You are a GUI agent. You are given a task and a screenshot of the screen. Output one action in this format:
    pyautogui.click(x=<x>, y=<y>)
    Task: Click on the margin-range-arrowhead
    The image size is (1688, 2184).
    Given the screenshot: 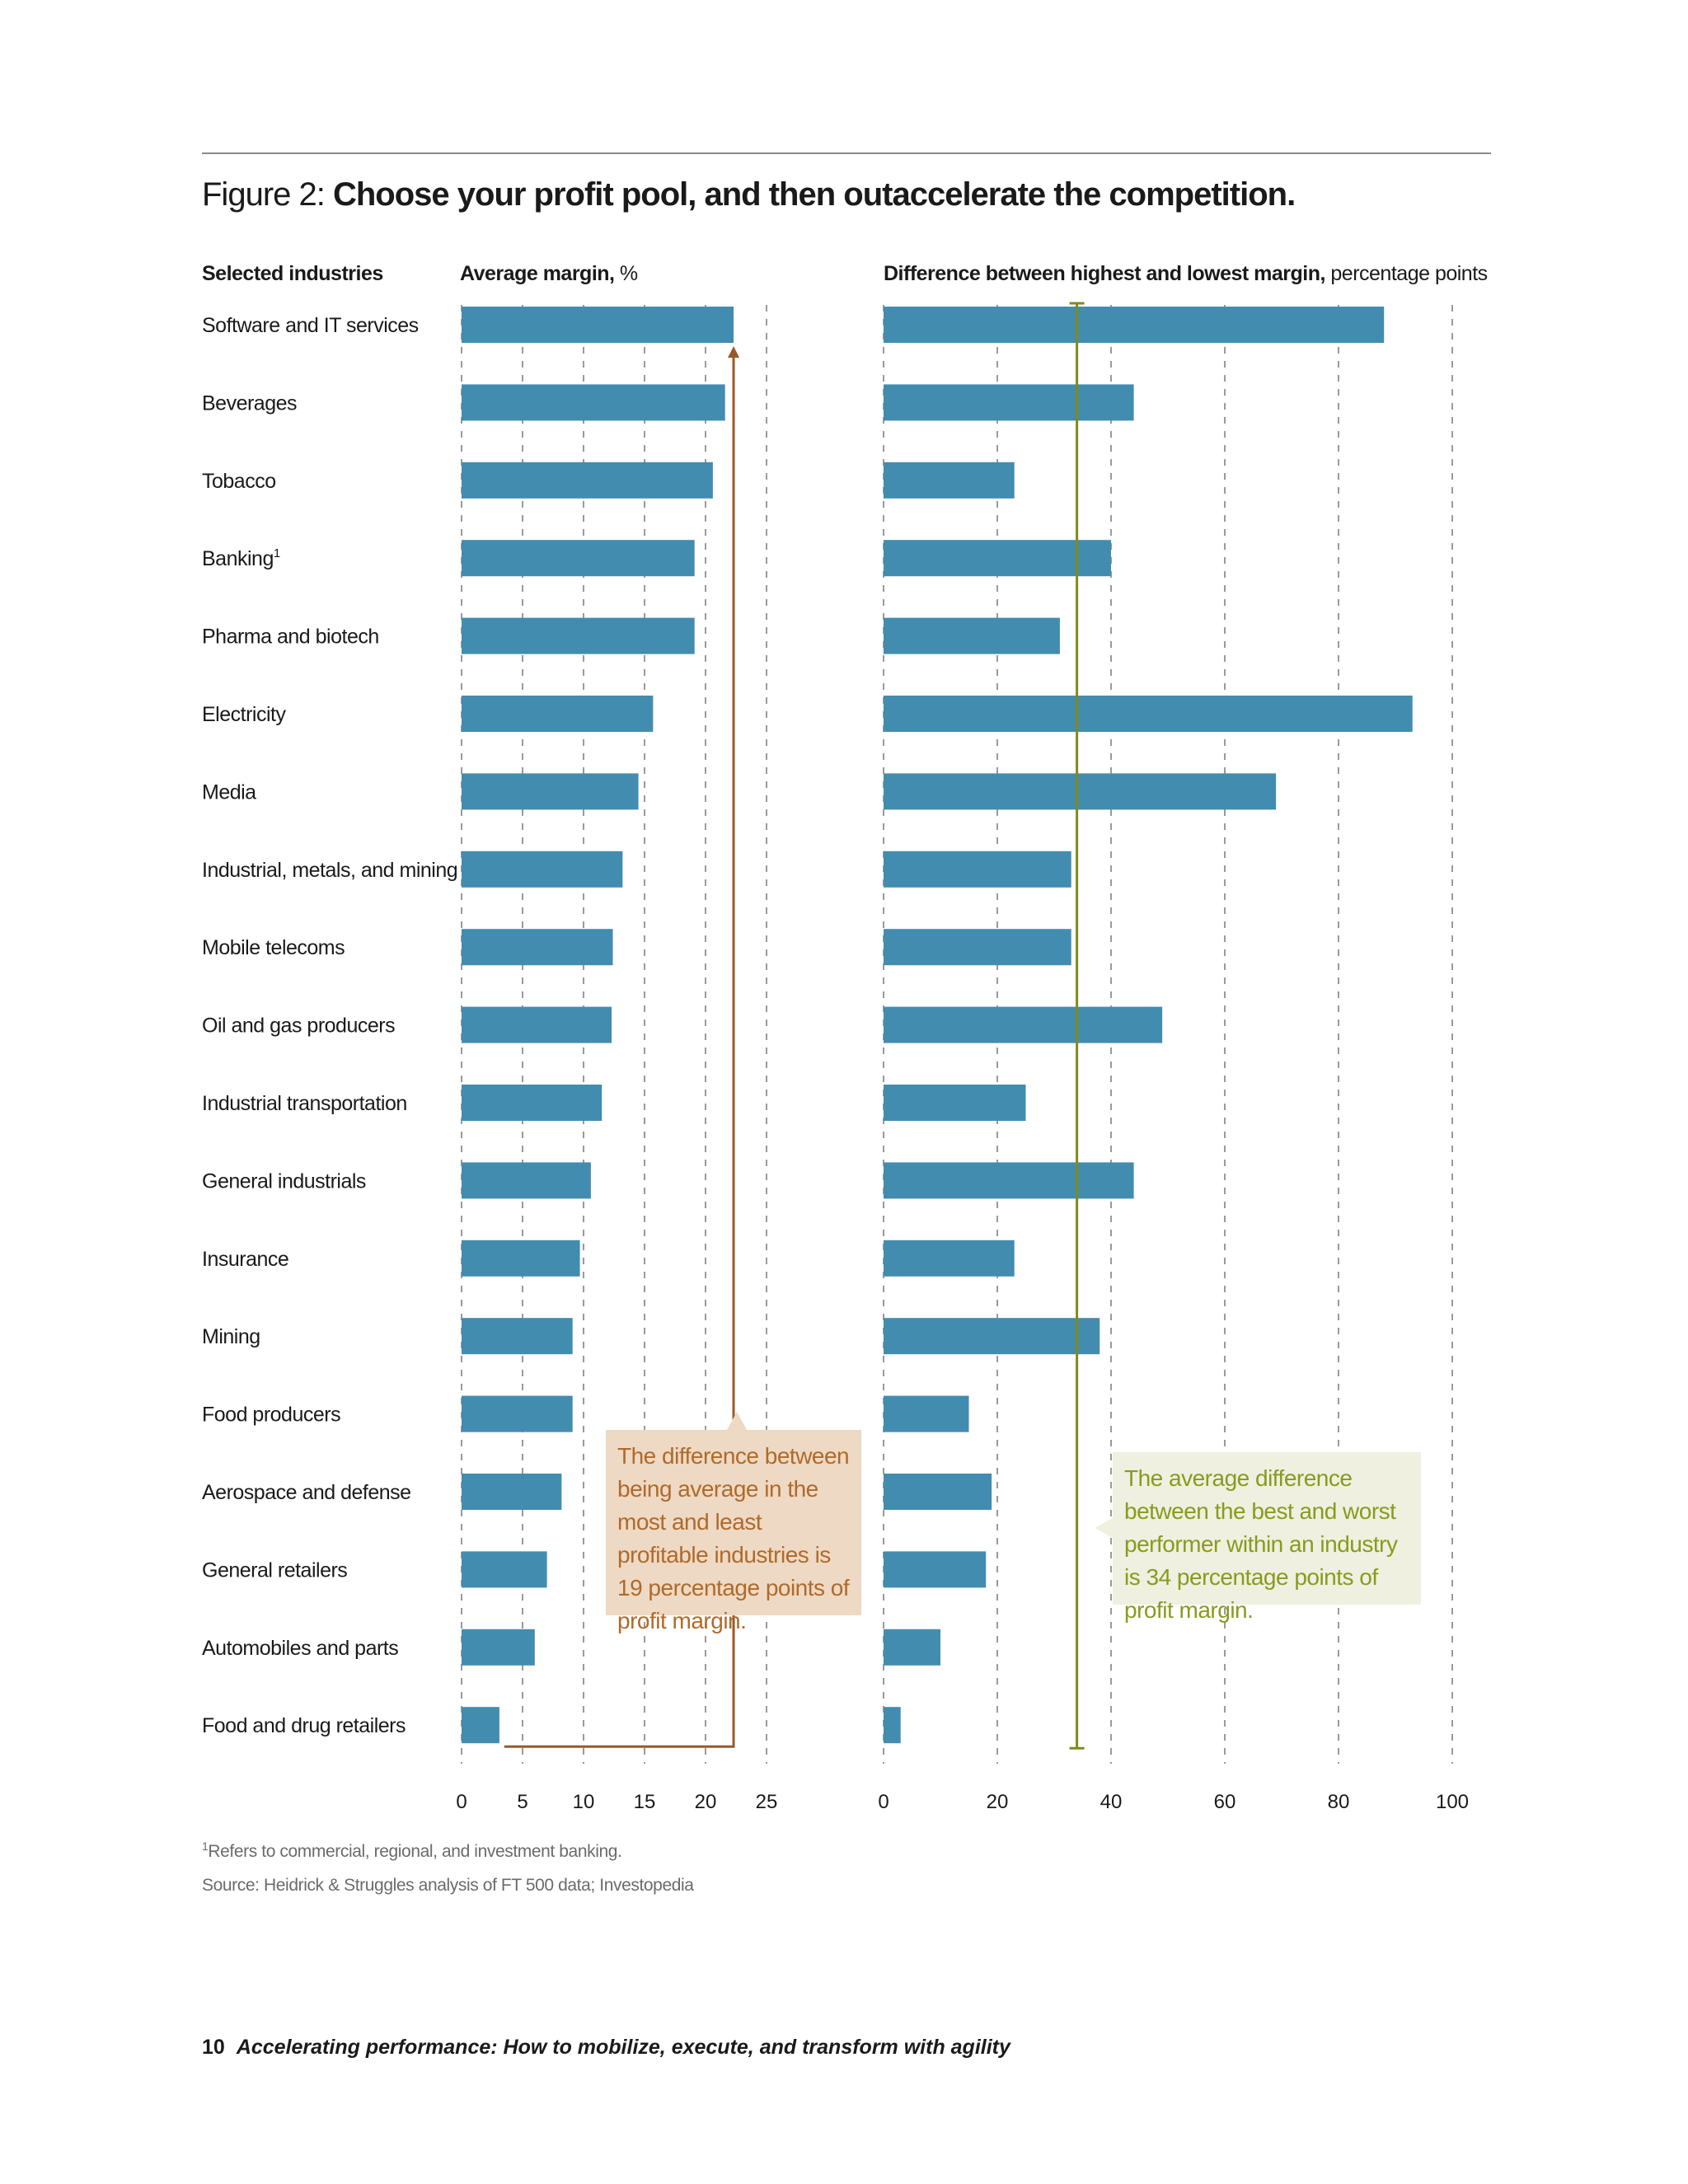 What is the action you would take?
    pyautogui.click(x=734, y=352)
    